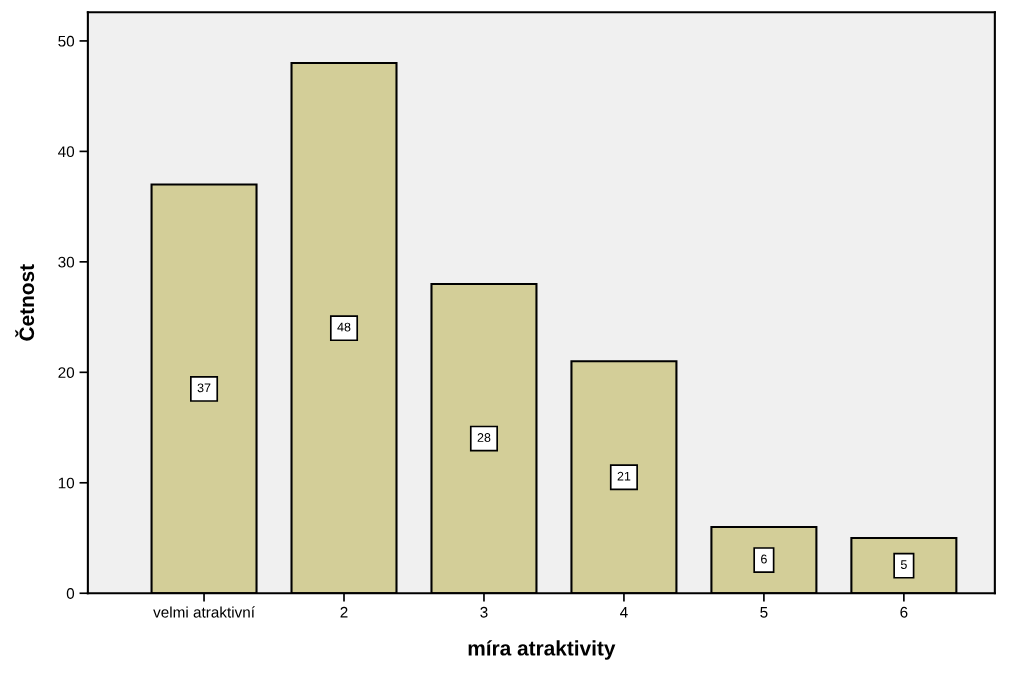 Image resolution: width=1010 pixels, height=678 pixels. I want to click on data-label: 6, so click(764, 559).